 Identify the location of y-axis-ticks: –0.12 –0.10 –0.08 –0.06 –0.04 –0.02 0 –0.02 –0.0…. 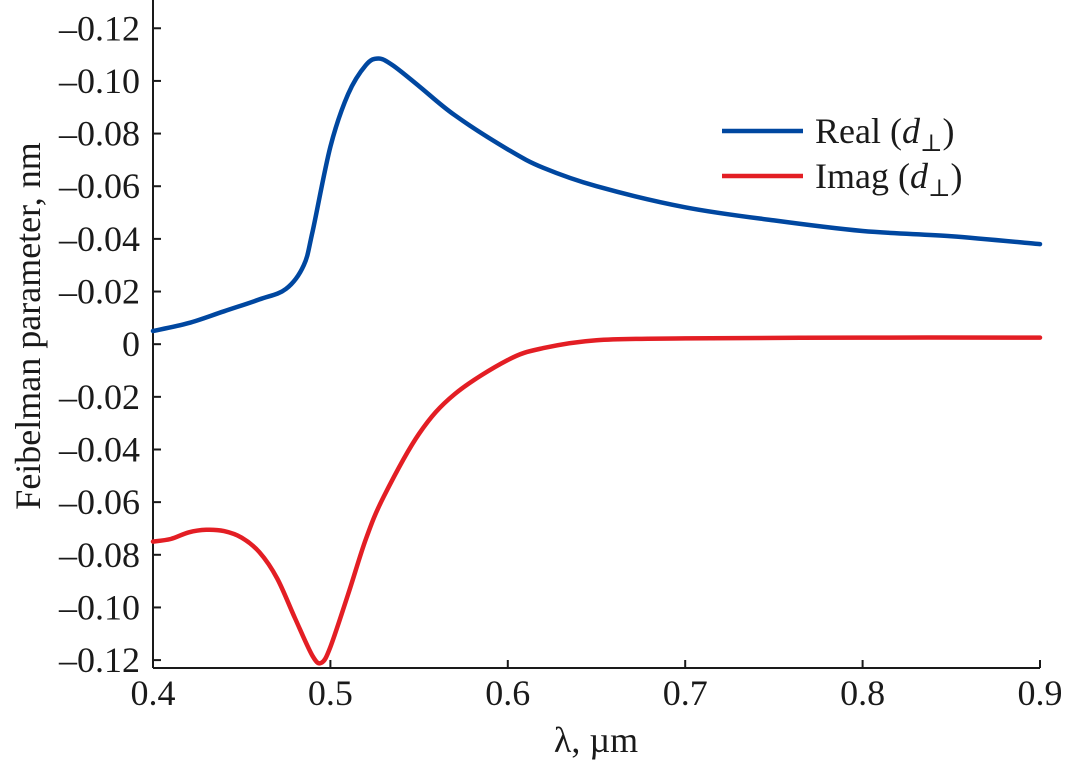
(109, 344).